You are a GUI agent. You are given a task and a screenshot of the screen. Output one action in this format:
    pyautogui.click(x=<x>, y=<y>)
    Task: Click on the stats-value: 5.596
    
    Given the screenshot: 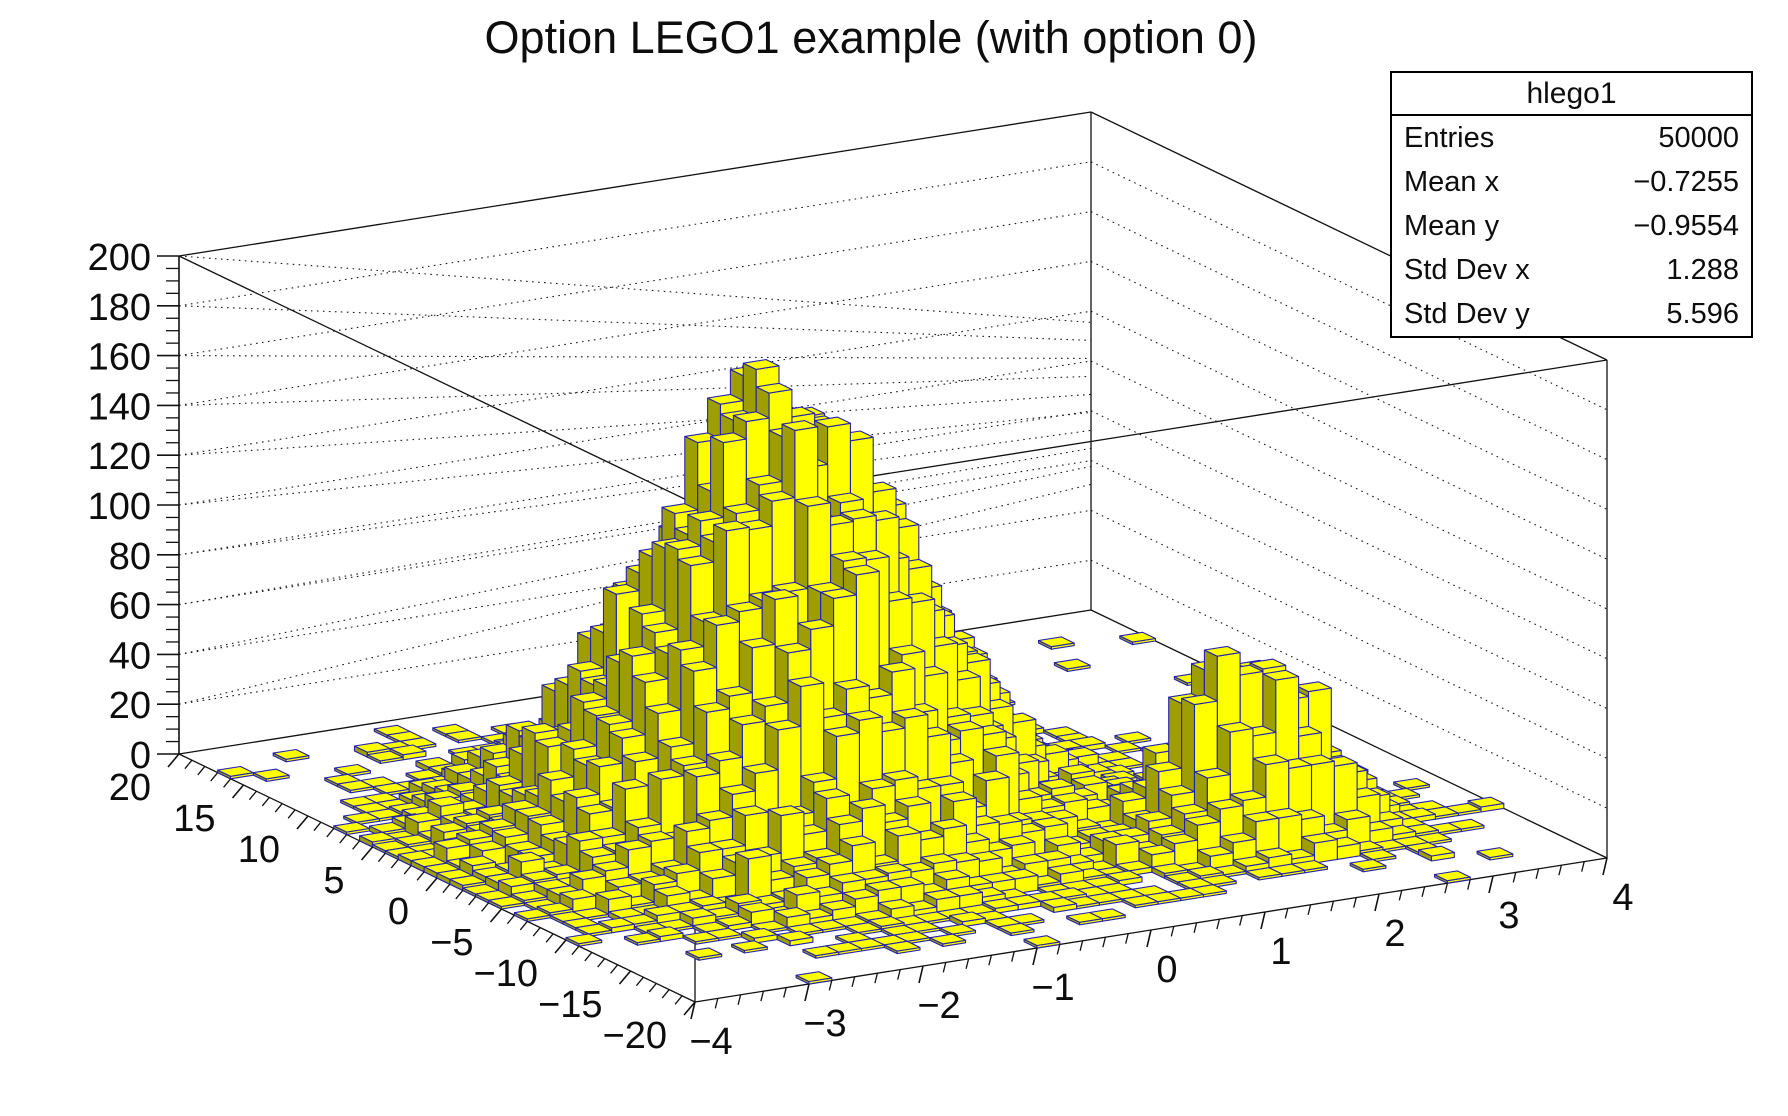 What is the action you would take?
    pyautogui.click(x=1702, y=314)
    